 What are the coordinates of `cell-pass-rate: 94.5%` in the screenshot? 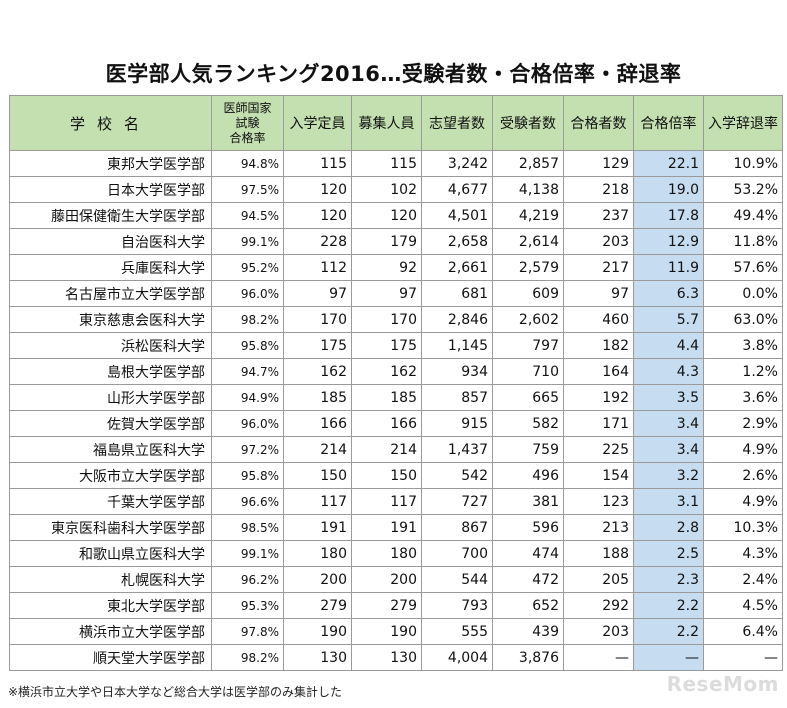 It's located at (247, 215).